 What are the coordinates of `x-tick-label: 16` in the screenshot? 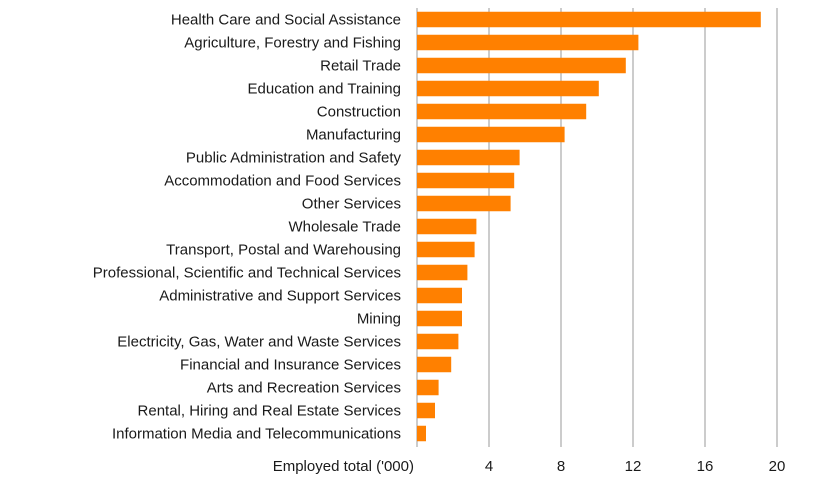 It's located at (705, 466).